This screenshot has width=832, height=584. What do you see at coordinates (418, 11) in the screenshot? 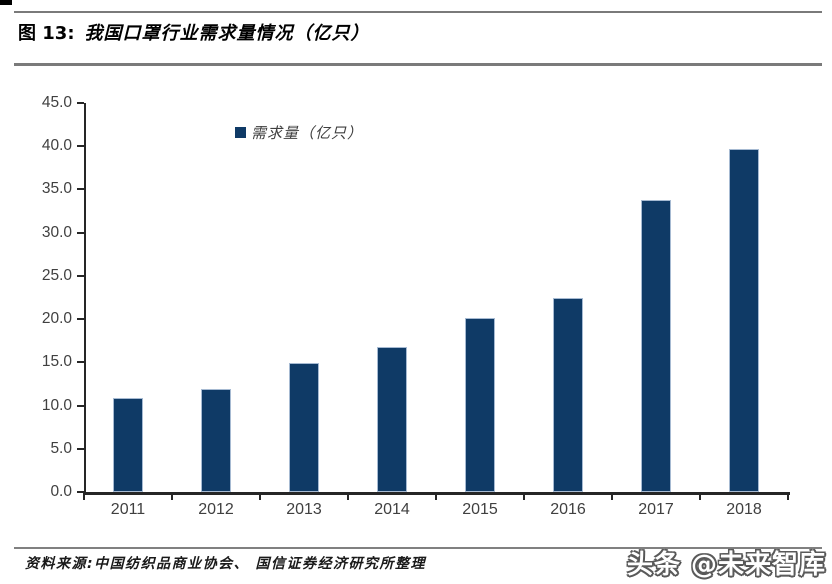
I see `top-rule` at bounding box center [418, 11].